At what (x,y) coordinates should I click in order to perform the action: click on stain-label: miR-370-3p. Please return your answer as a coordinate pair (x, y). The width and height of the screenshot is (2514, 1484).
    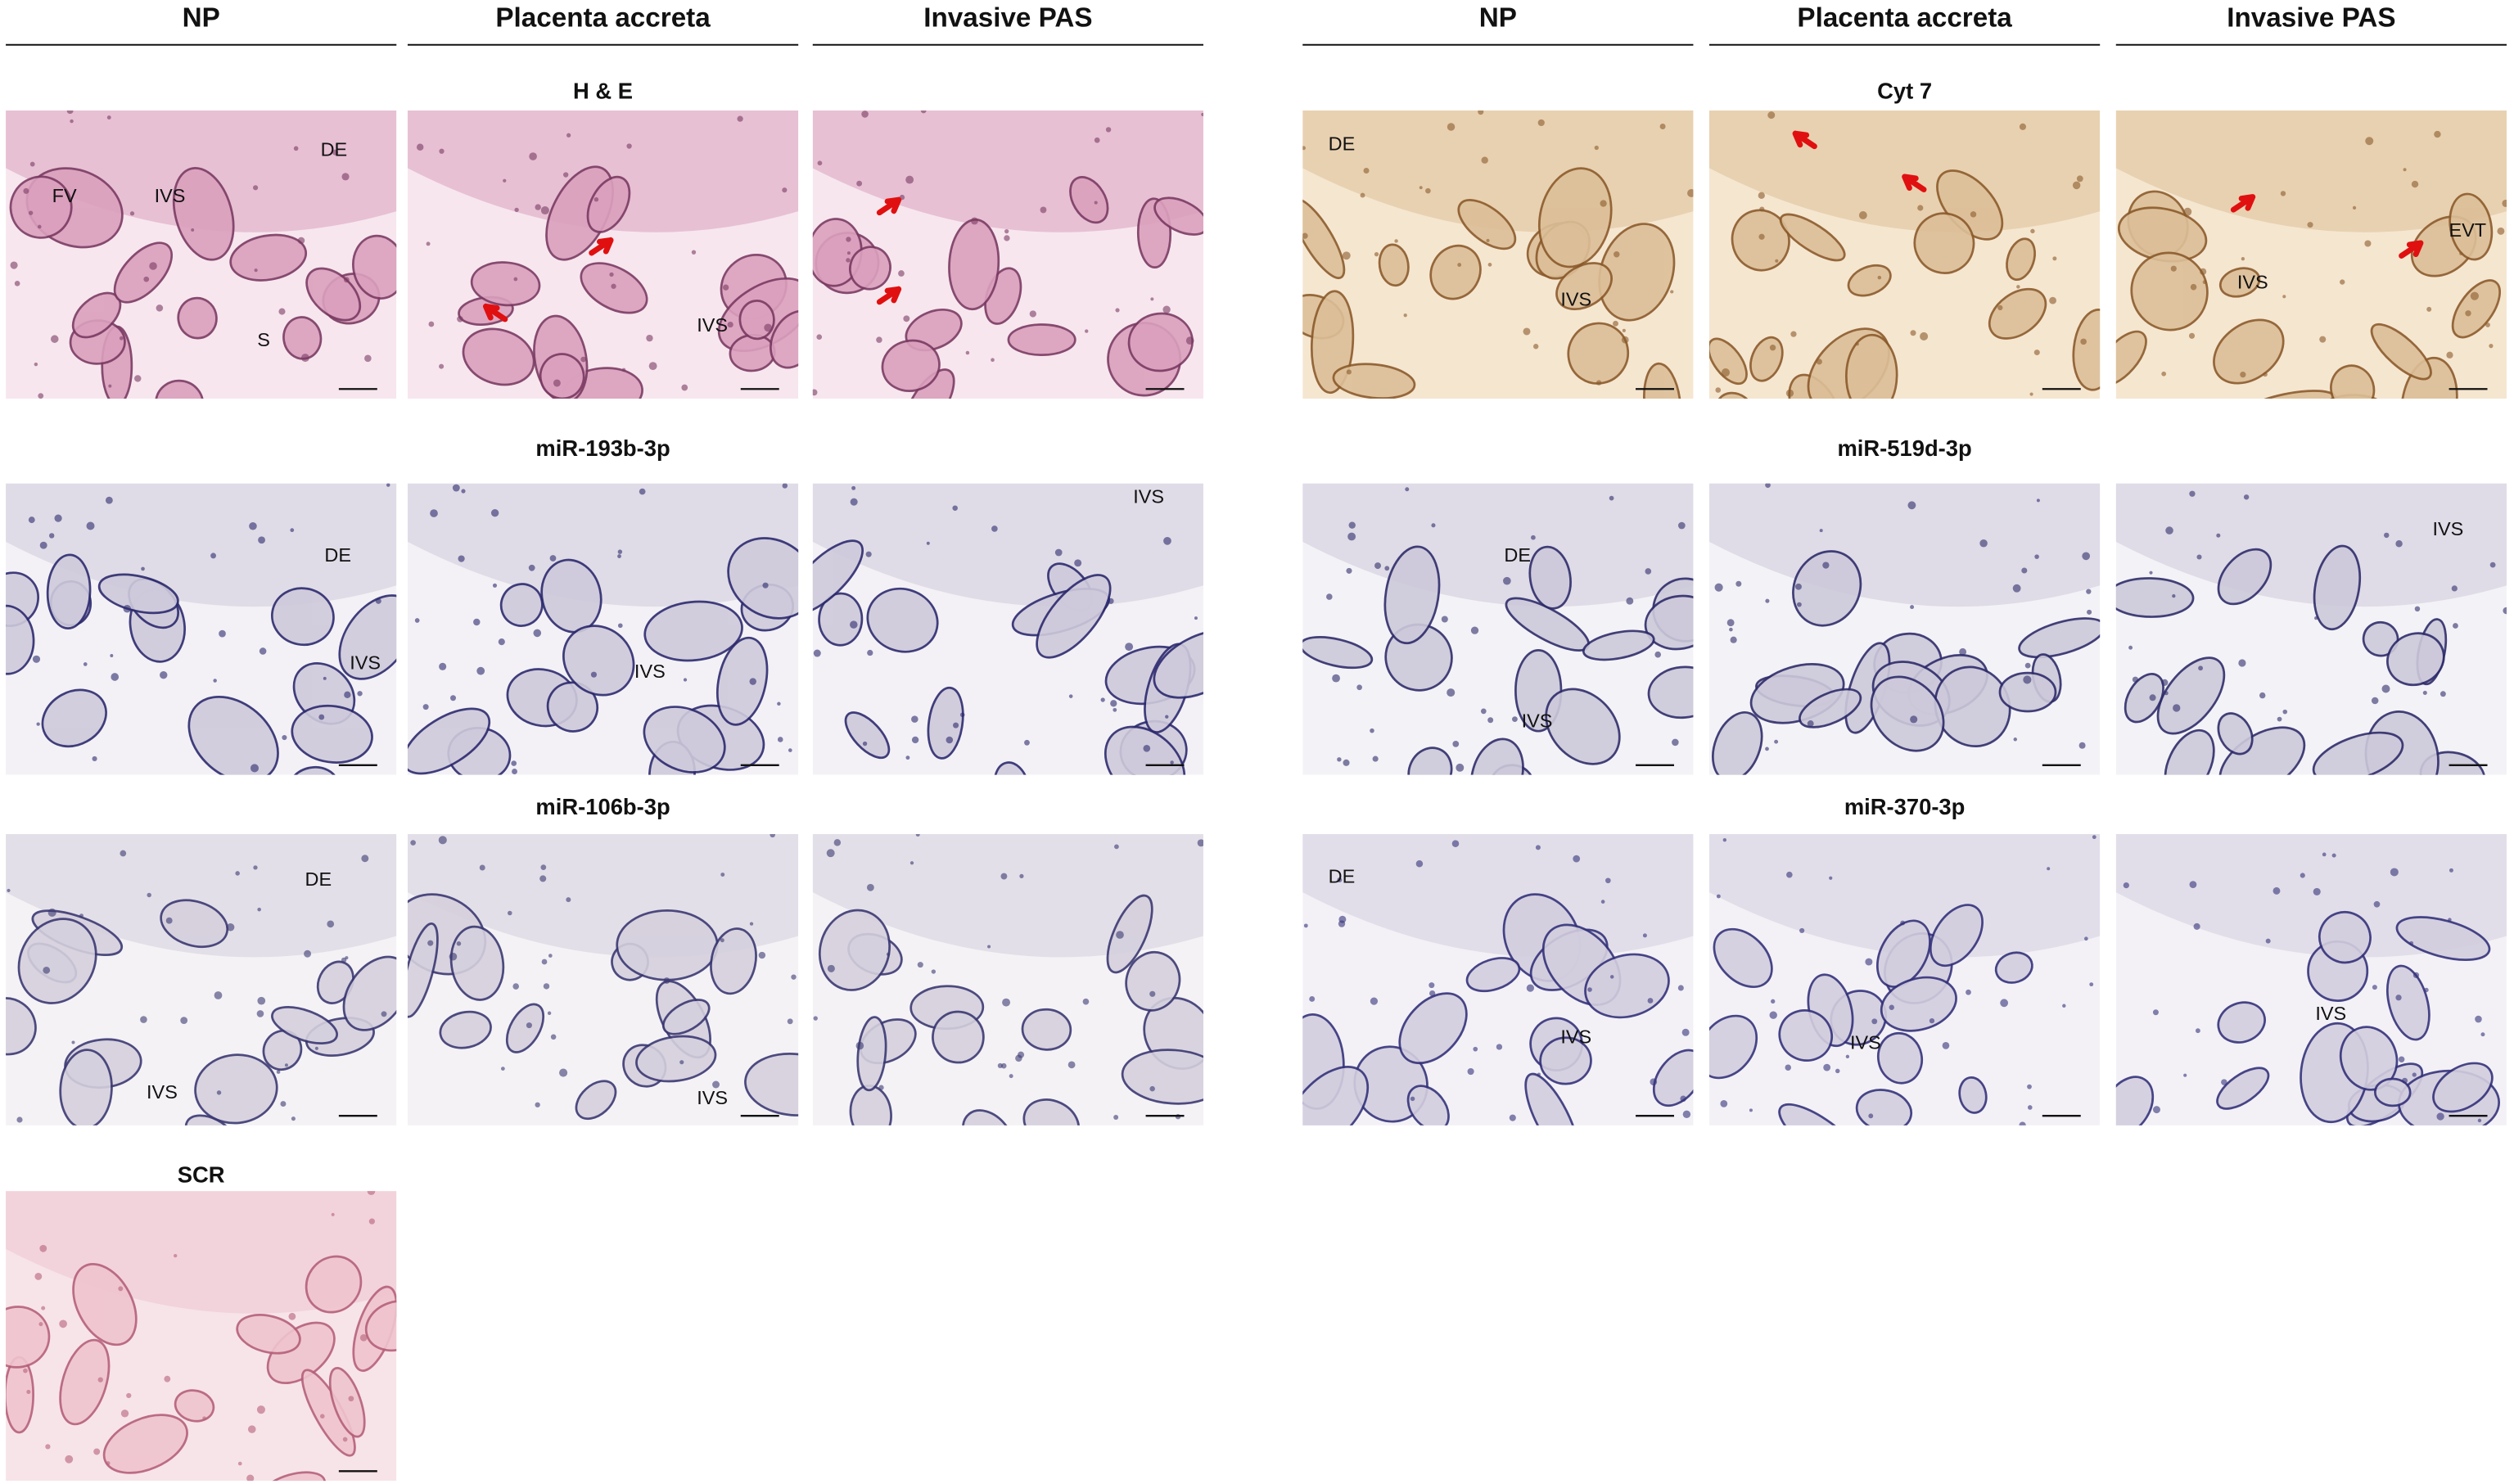
    Looking at the image, I should click on (1905, 806).